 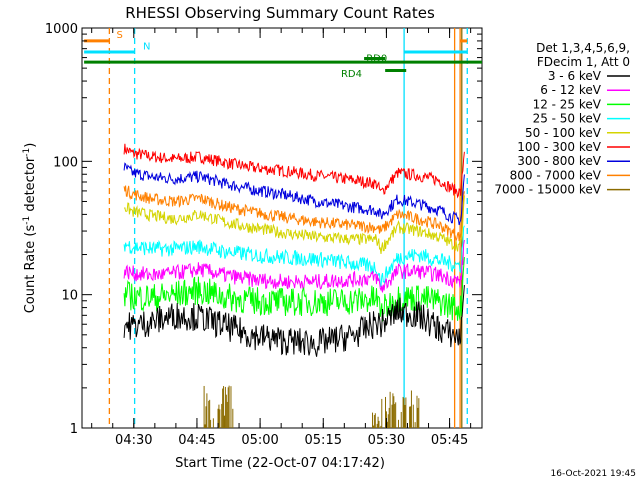 I want to click on legend-entry-label: 7000 - 15000 keV, so click(x=547, y=190).